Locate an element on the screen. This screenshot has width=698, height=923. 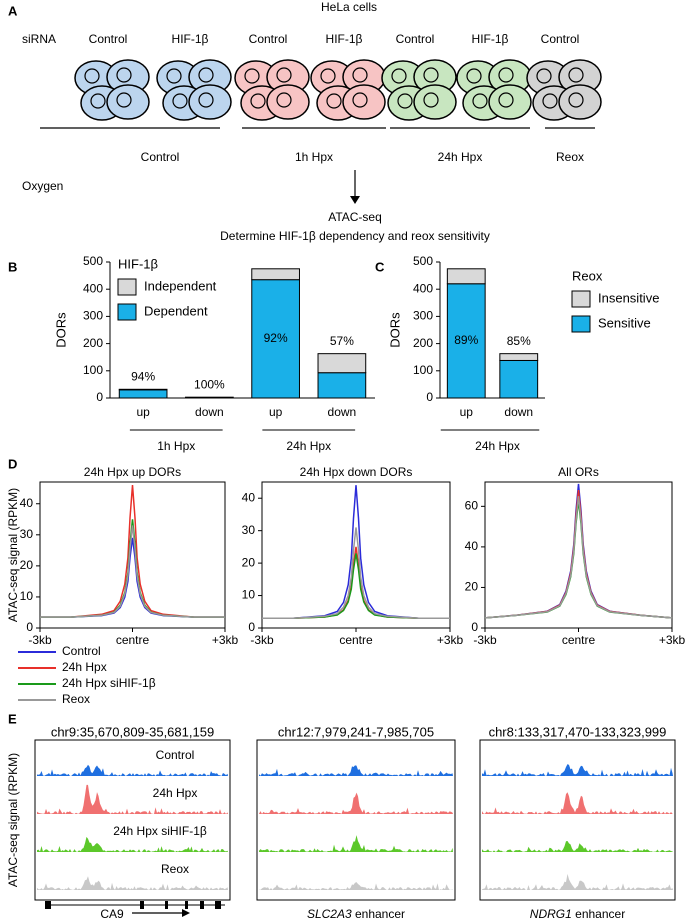
condition-label: Control is located at coordinates (160, 157).